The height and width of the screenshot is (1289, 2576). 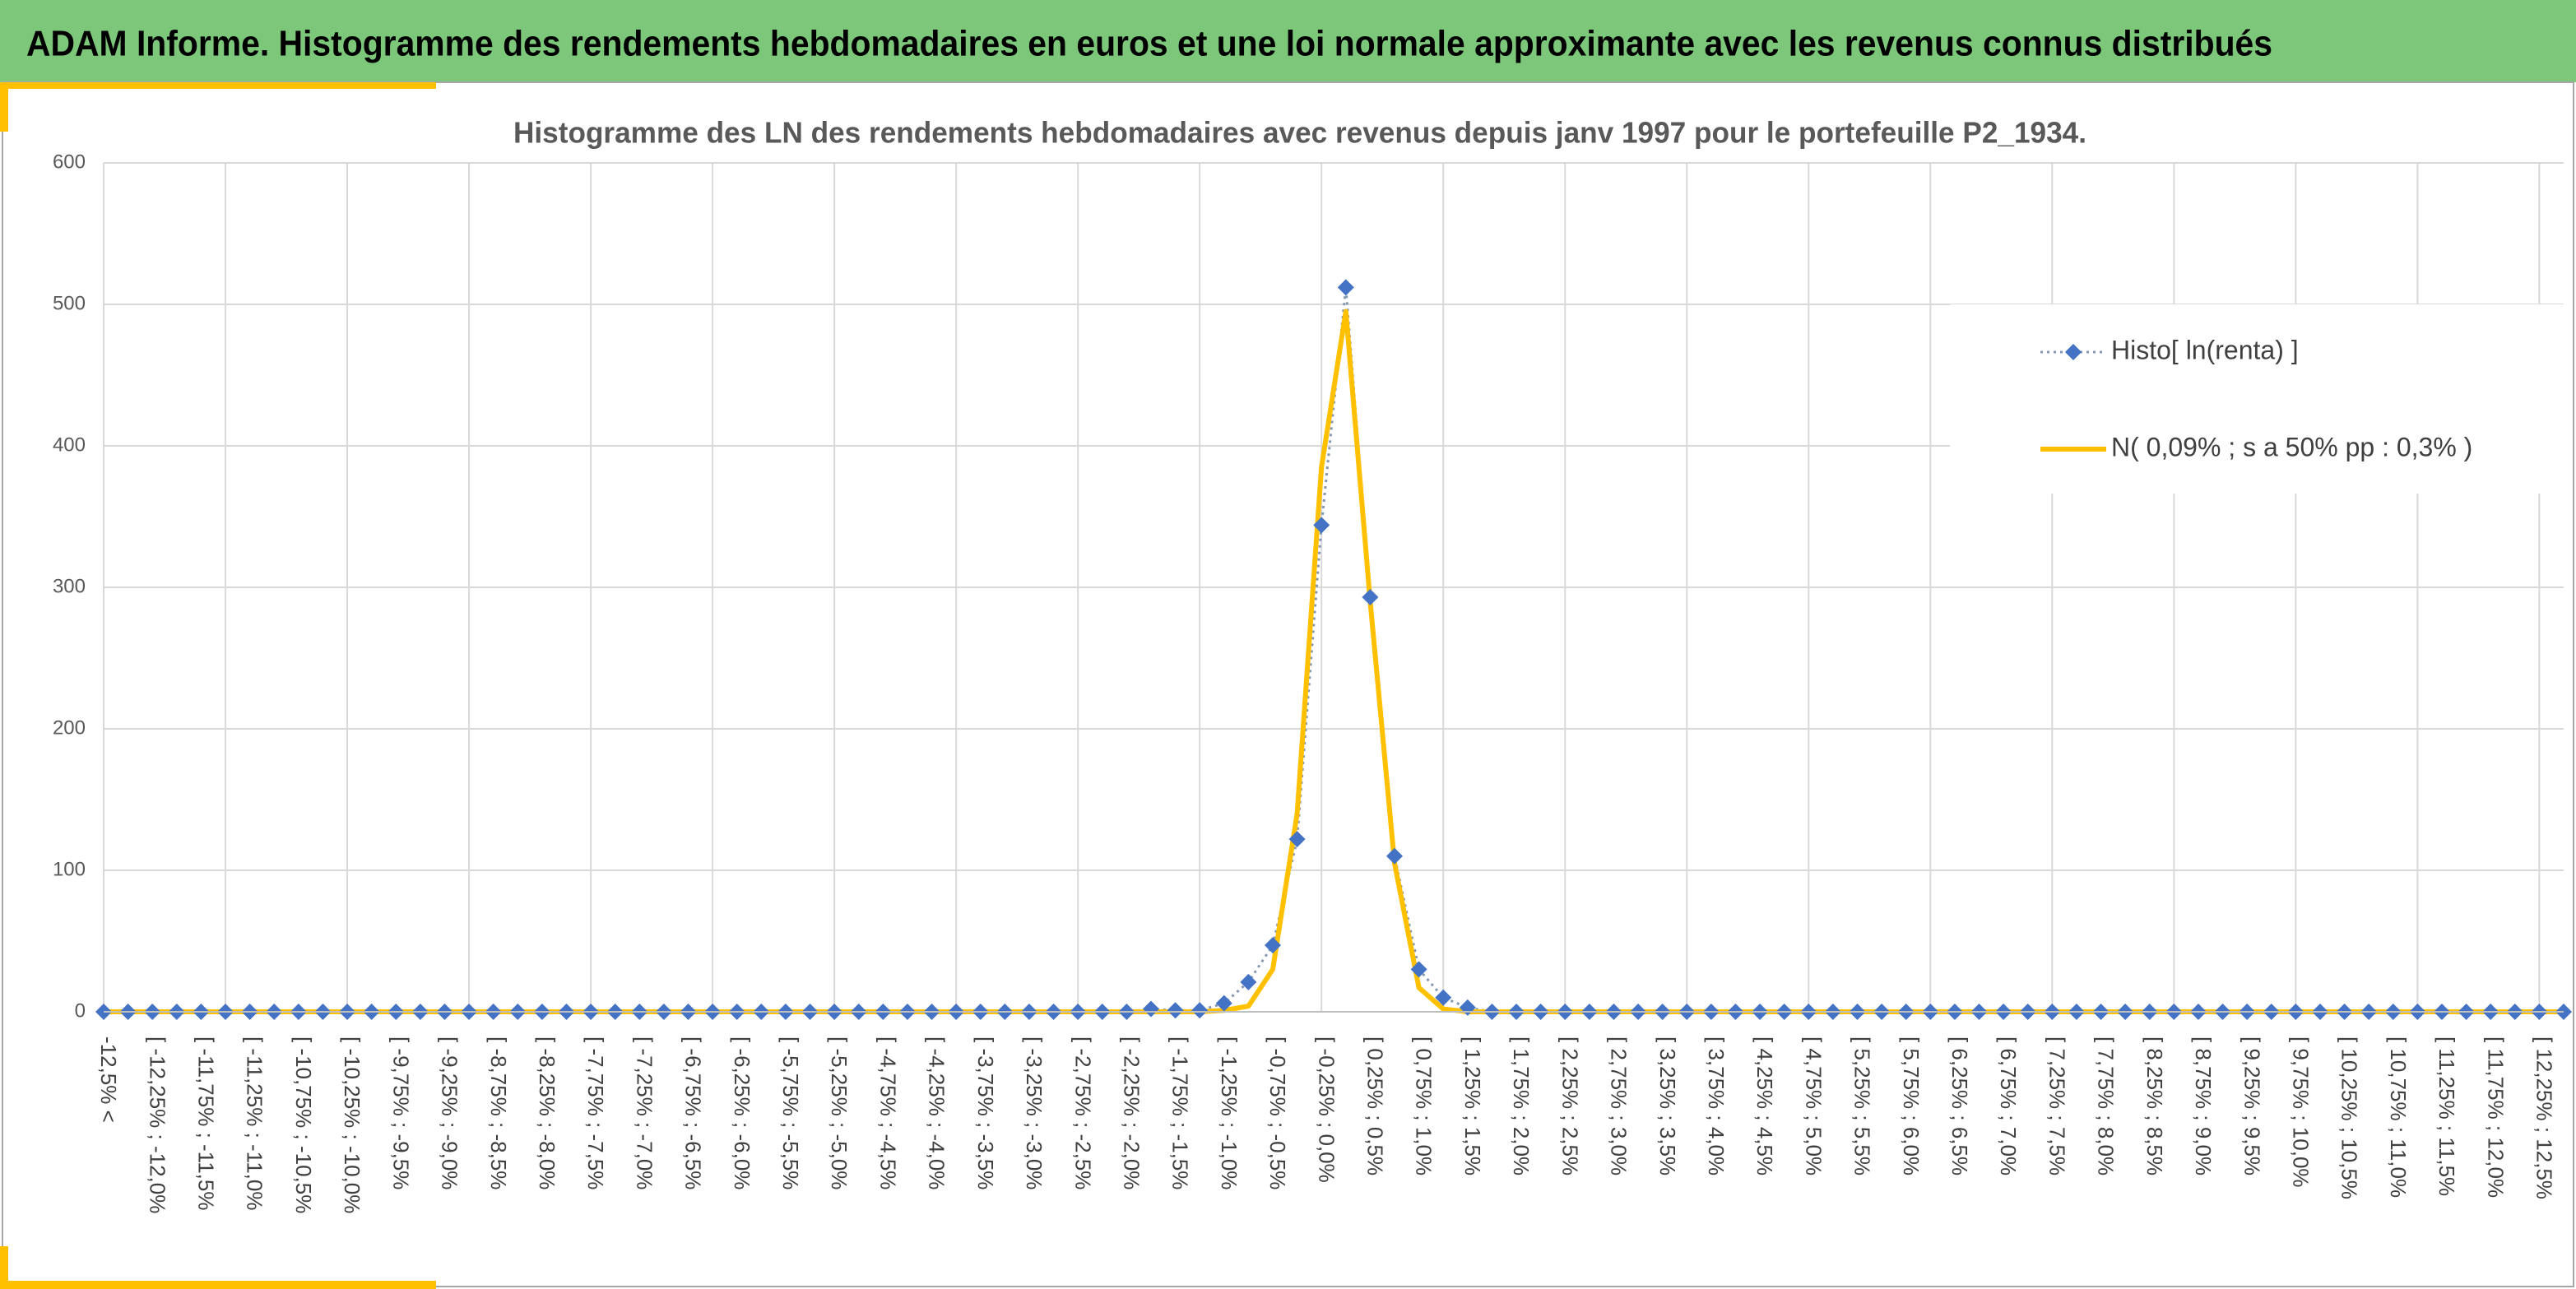 I want to click on x-tick-label: [ 7,25% ; 7,5%, so click(x=2057, y=1105).